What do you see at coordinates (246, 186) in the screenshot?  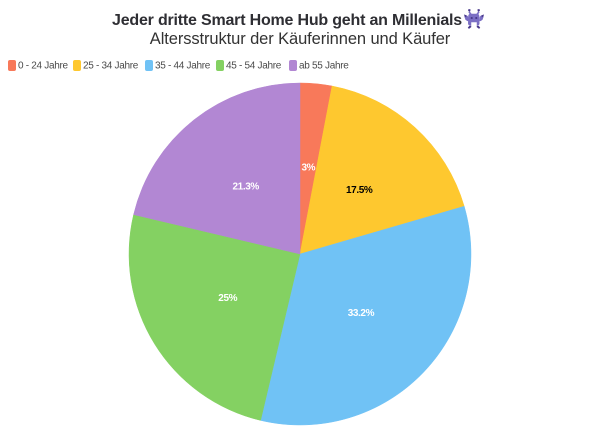 I see `svg-text: 21.3%` at bounding box center [246, 186].